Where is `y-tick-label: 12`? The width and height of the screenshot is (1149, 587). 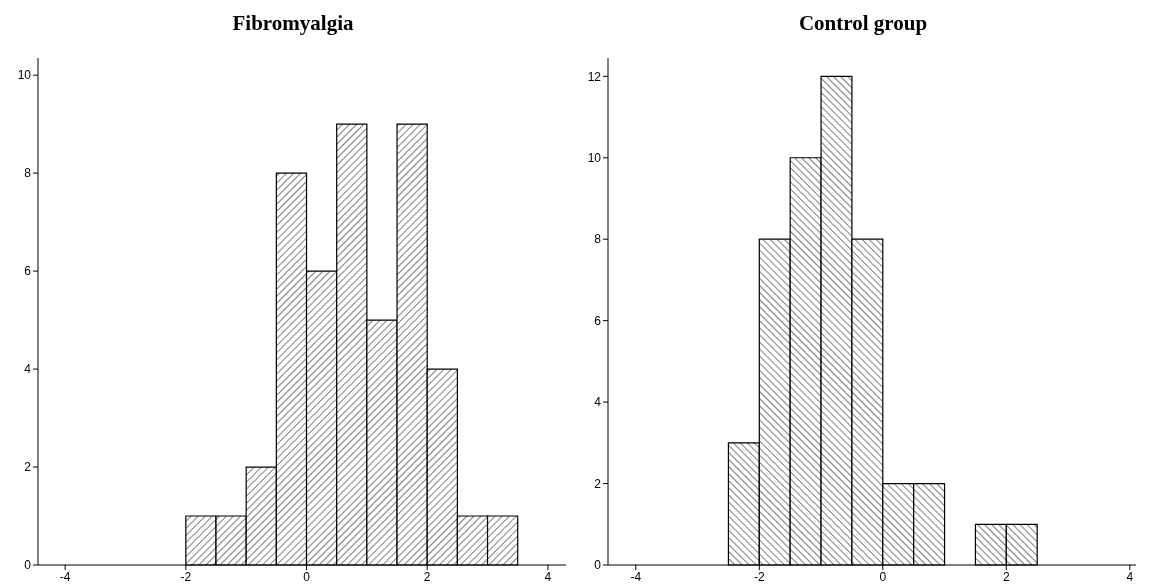
y-tick-label: 12 is located at coordinates (594, 76).